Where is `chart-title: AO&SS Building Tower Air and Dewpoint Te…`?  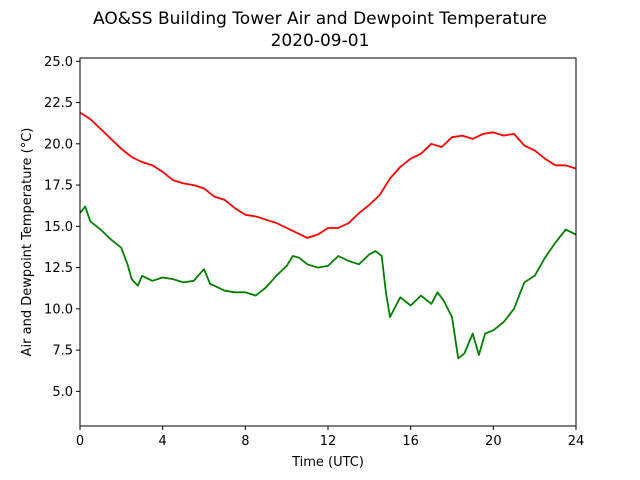
chart-title: AO&SS Building Tower Air and Dewpoint Te… is located at coordinates (320, 19).